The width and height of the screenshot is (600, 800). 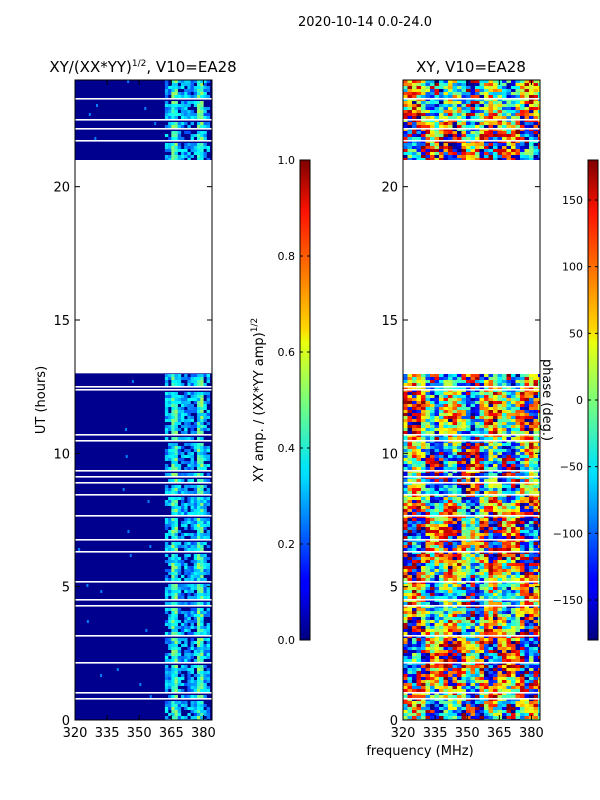 What do you see at coordinates (61, 321) in the screenshot?
I see `y-tick-label: 15` at bounding box center [61, 321].